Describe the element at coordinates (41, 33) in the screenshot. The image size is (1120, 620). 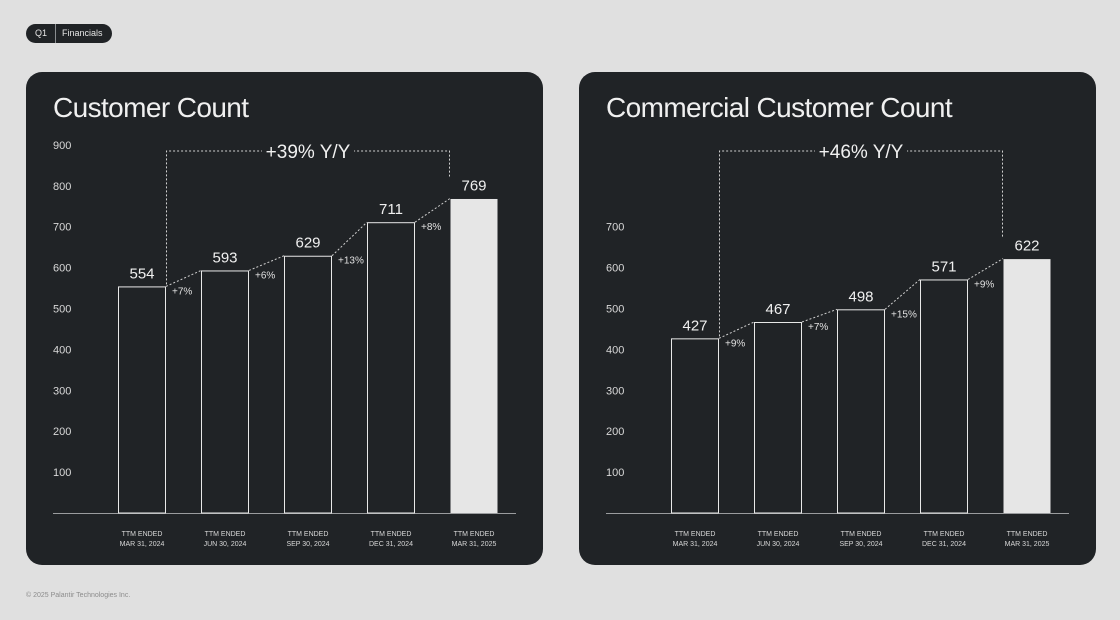
I see `quarter-label: Q1` at that location.